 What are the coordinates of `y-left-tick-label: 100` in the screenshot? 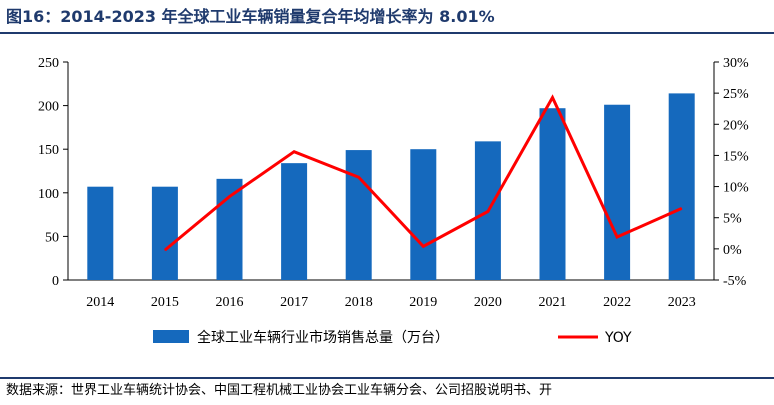 It's located at (48, 194).